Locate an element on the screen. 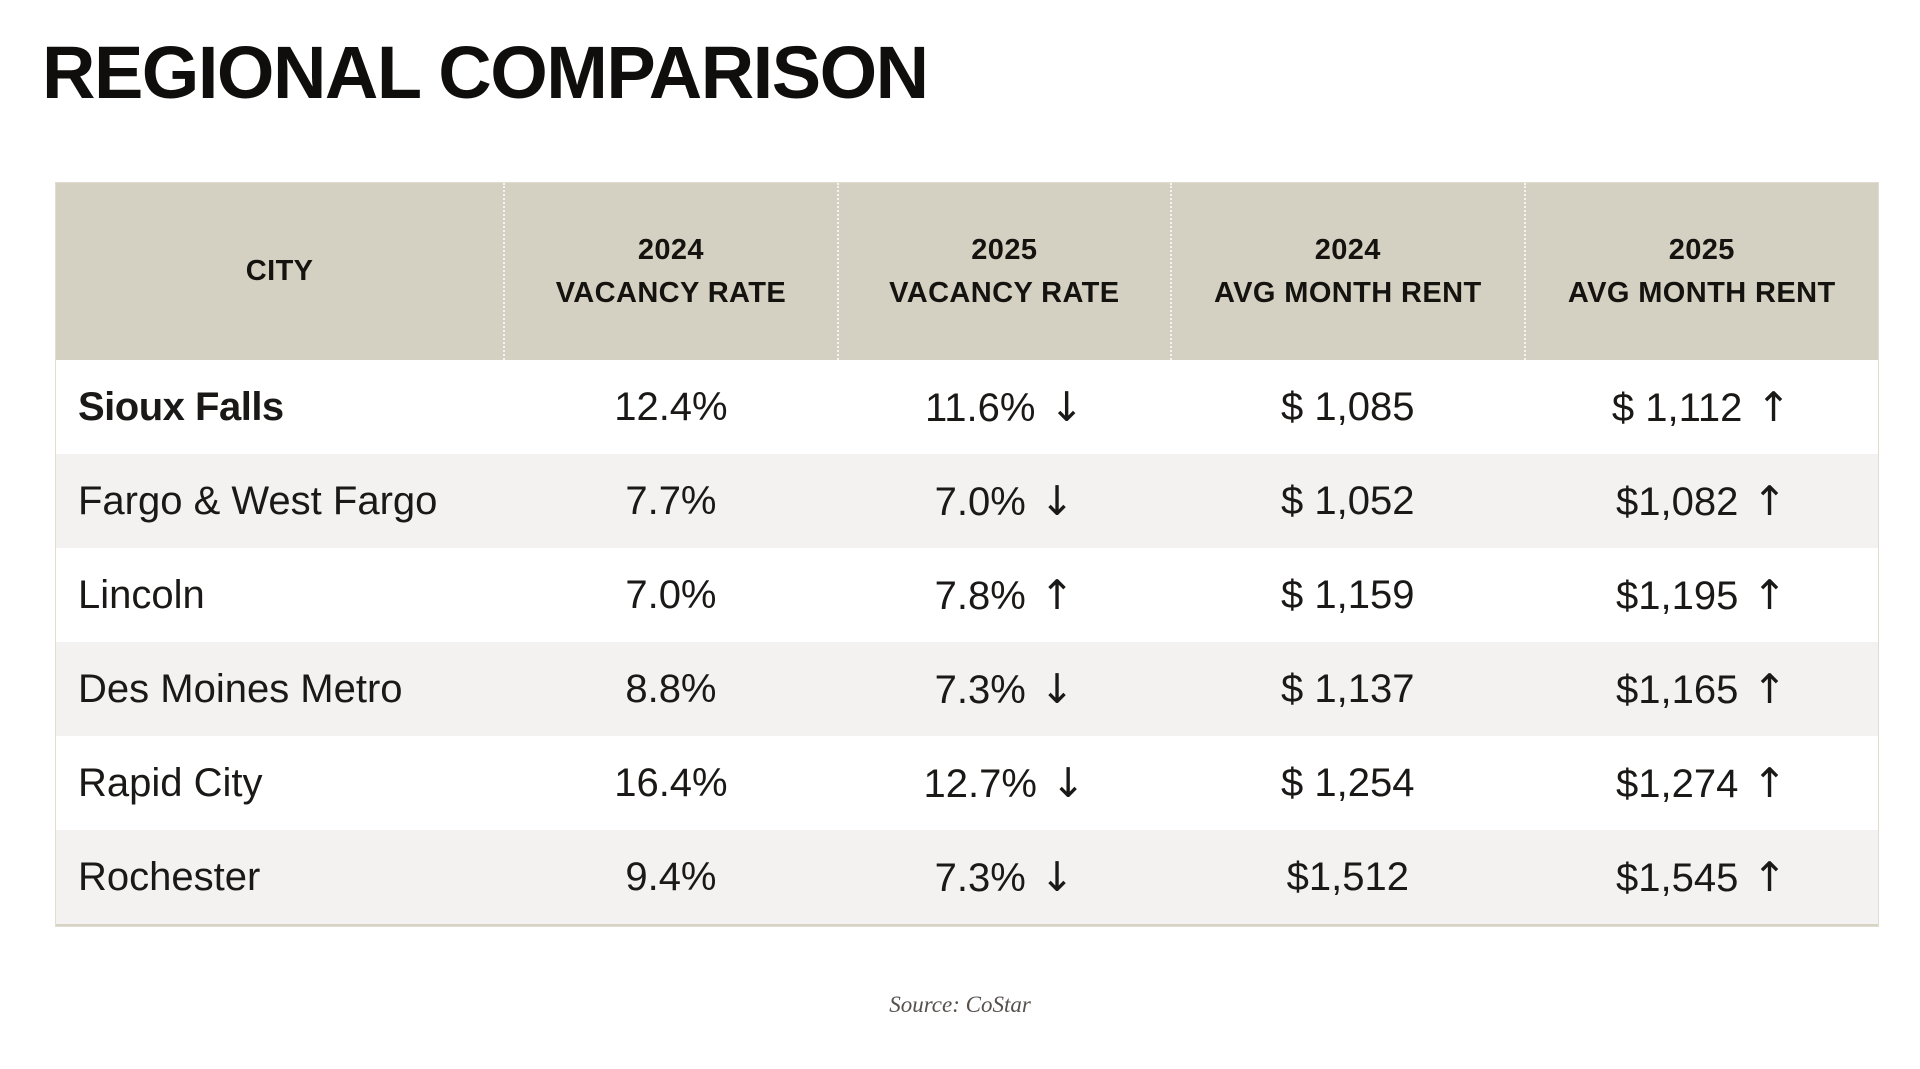  header-cell-vacancy-2024: 2024 VACANCY RATE is located at coordinates (670, 271).